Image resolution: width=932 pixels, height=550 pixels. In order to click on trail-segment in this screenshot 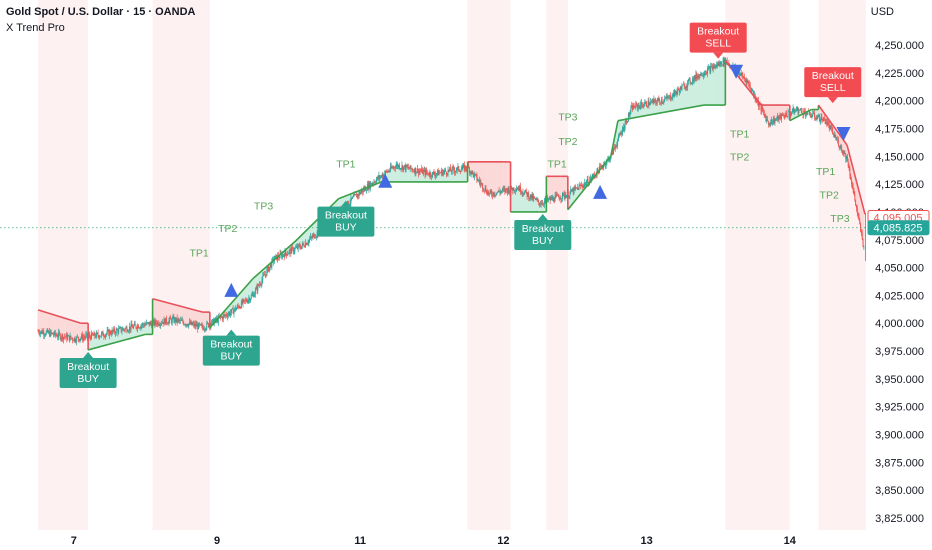, I will do `click(116, 342)`.